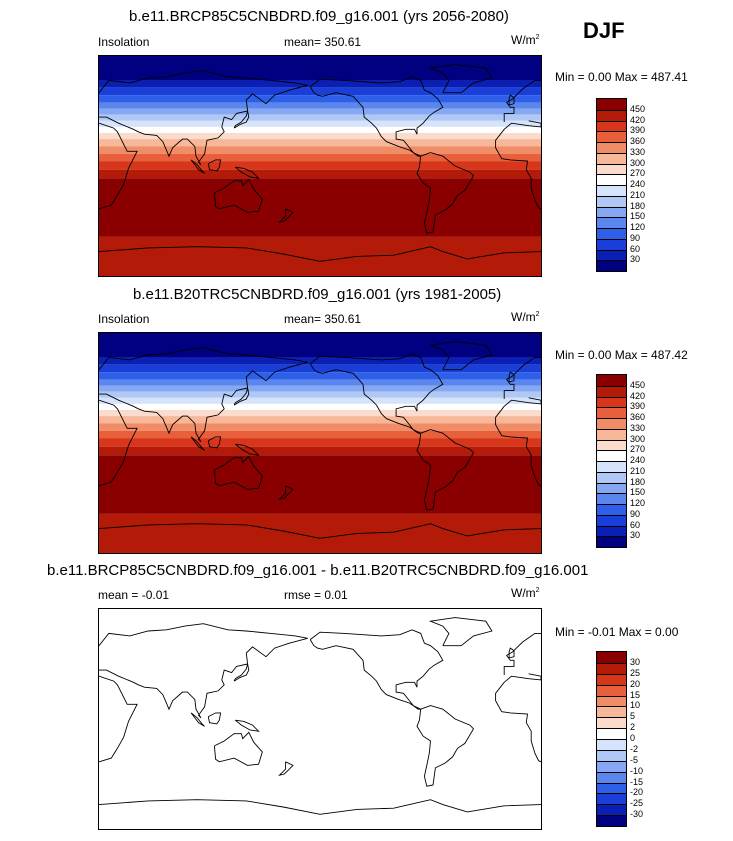  What do you see at coordinates (134, 595) in the screenshot?
I see `panel-3-mean-label: mean = -0.01` at bounding box center [134, 595].